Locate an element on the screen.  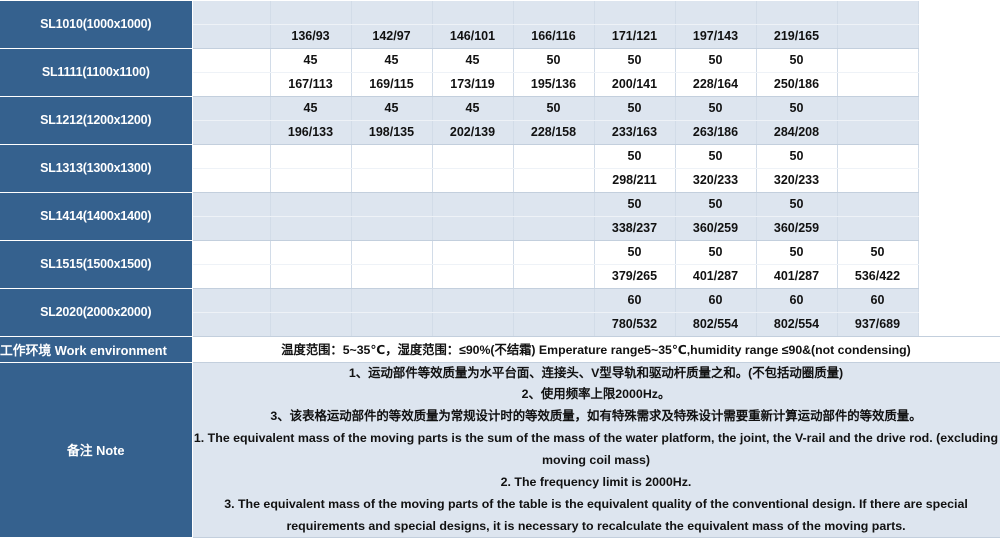
data-cell: 320/233 is located at coordinates (716, 180).